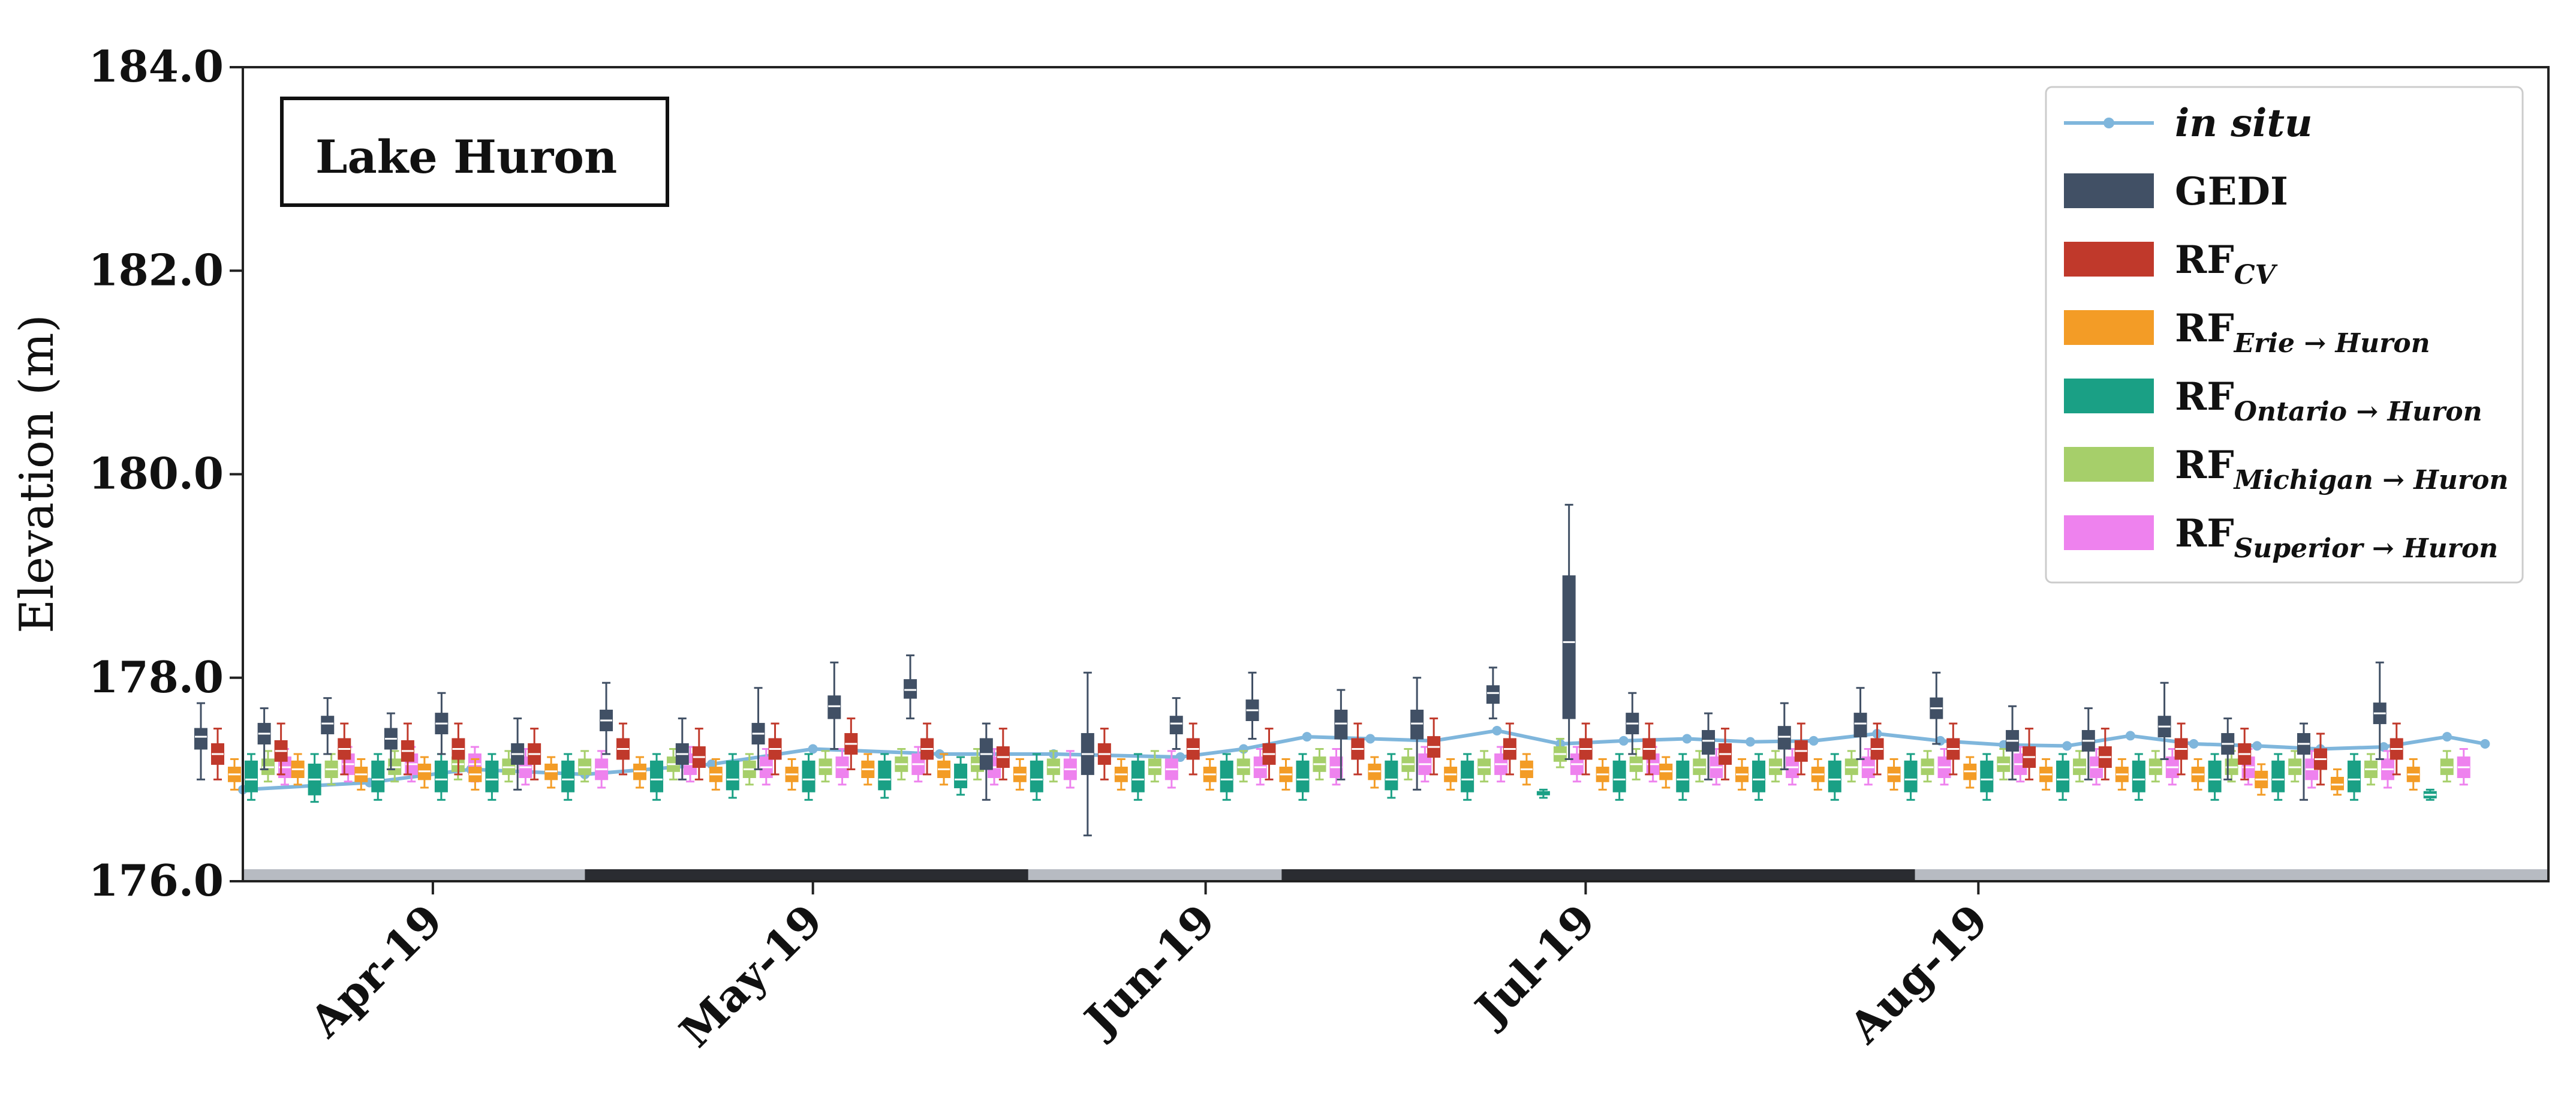 The width and height of the screenshot is (2576, 1093). Describe the element at coordinates (2109, 396) in the screenshot. I see `legend-swatch-rf_ontario` at that location.